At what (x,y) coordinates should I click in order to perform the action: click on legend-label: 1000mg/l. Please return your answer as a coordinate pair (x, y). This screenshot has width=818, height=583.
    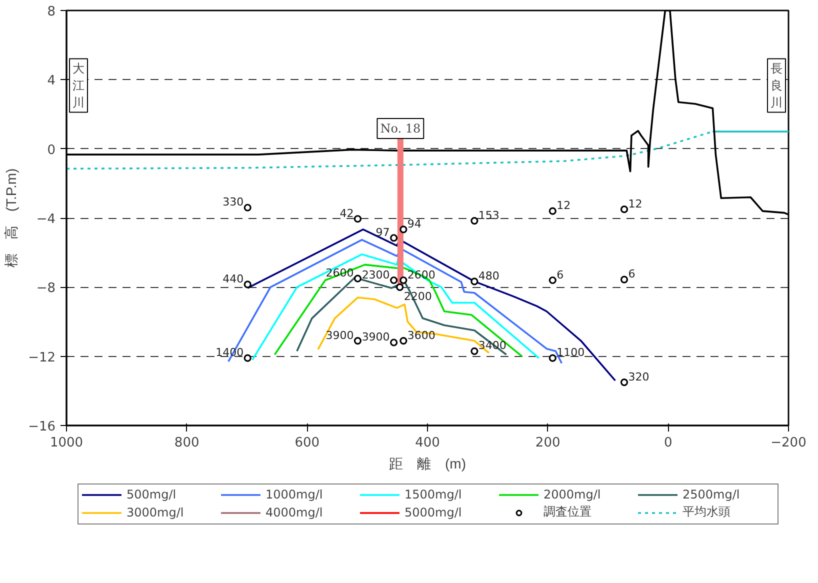
    Looking at the image, I should click on (295, 495).